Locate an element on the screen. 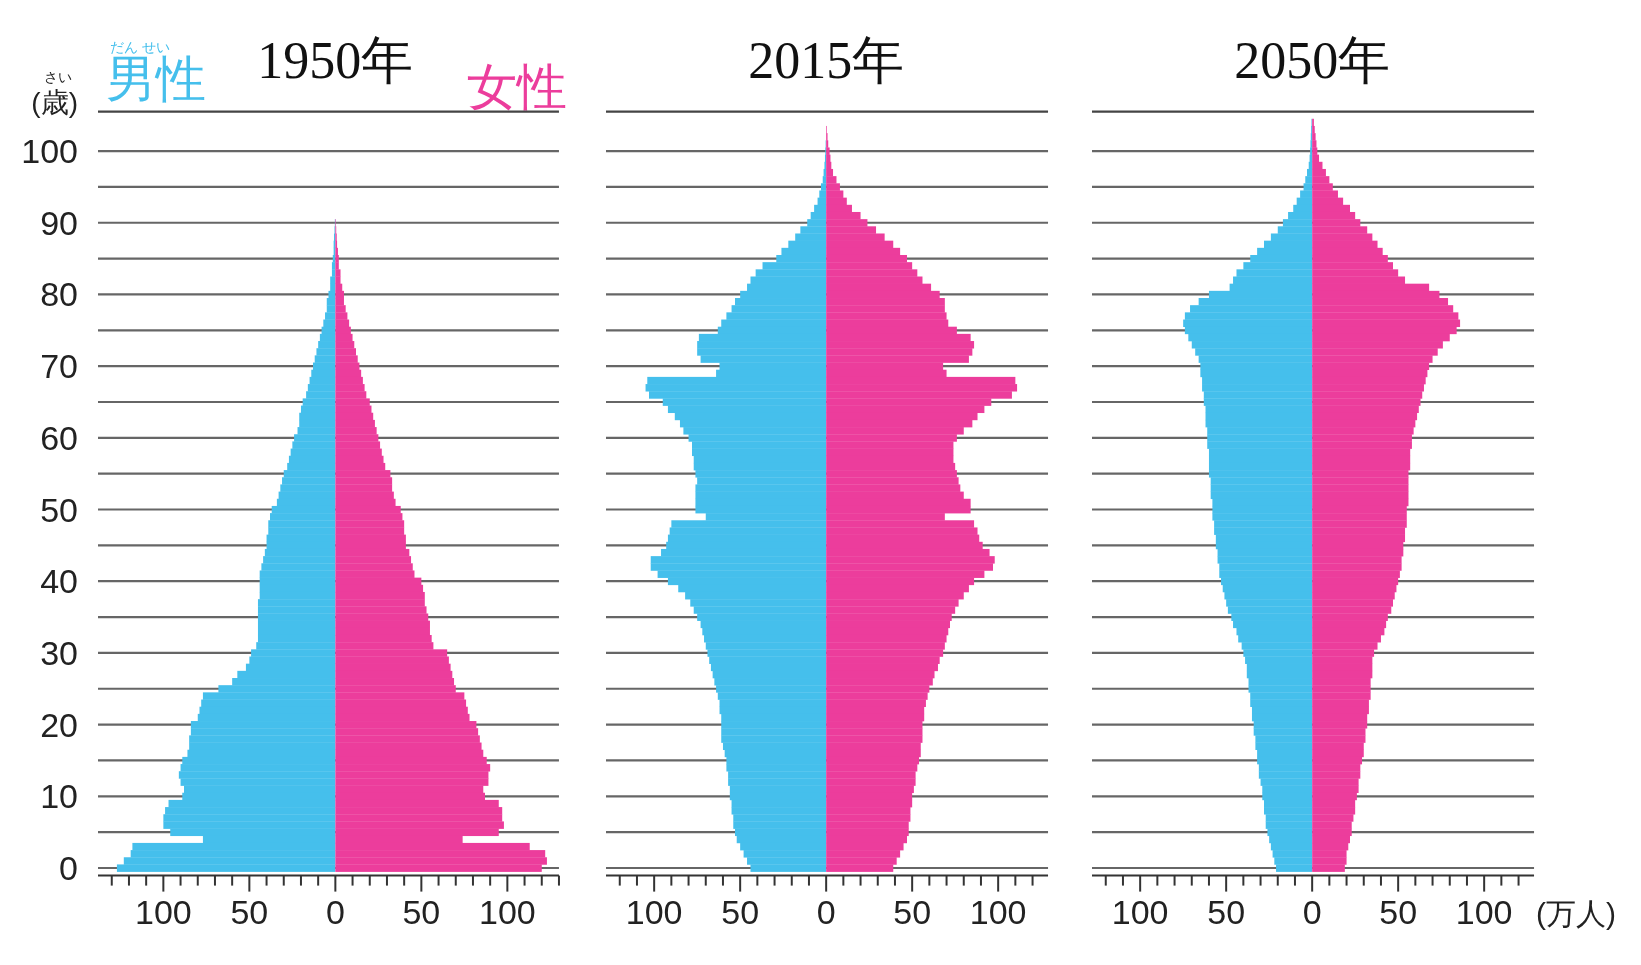 The height and width of the screenshot is (965, 1641). text: さい is located at coordinates (58, 77).